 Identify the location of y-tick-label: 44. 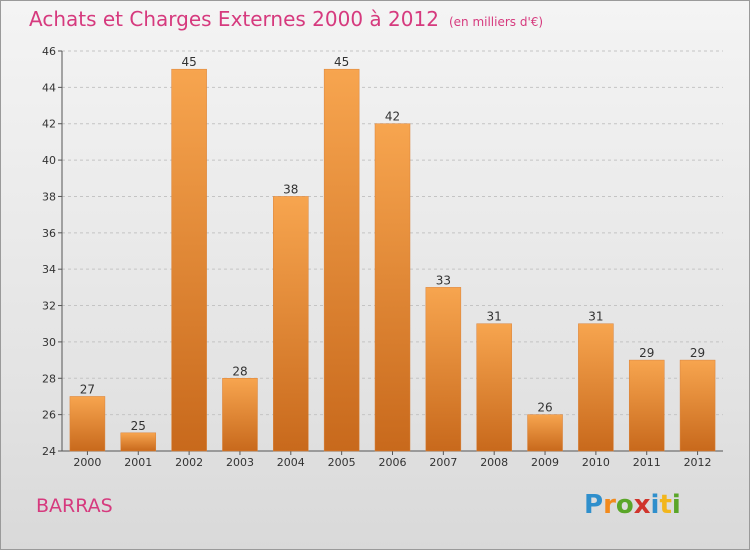
(49, 87).